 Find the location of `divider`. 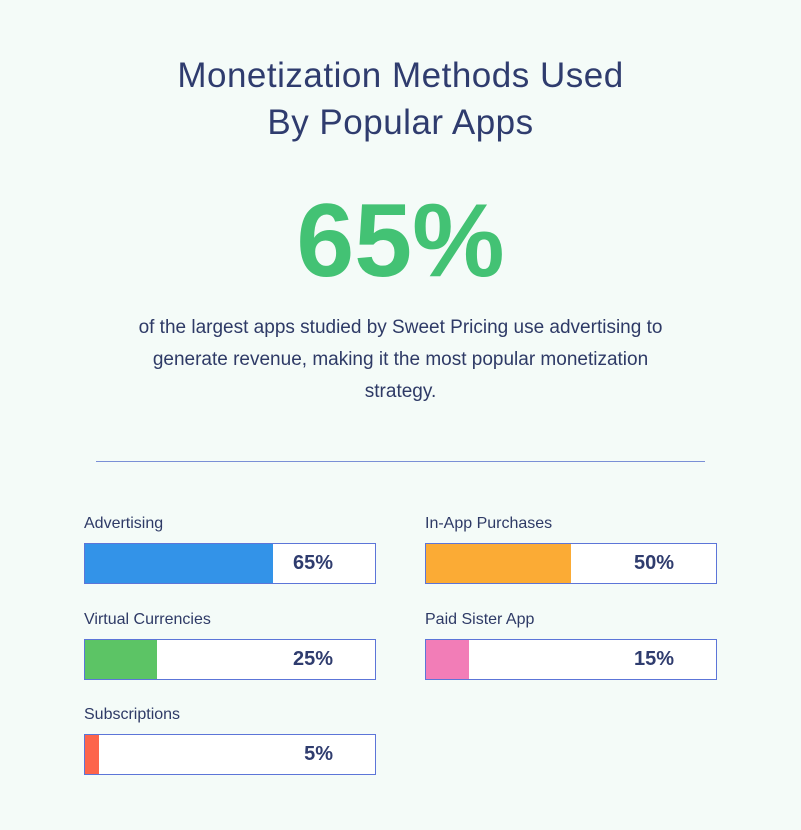

divider is located at coordinates (400, 461).